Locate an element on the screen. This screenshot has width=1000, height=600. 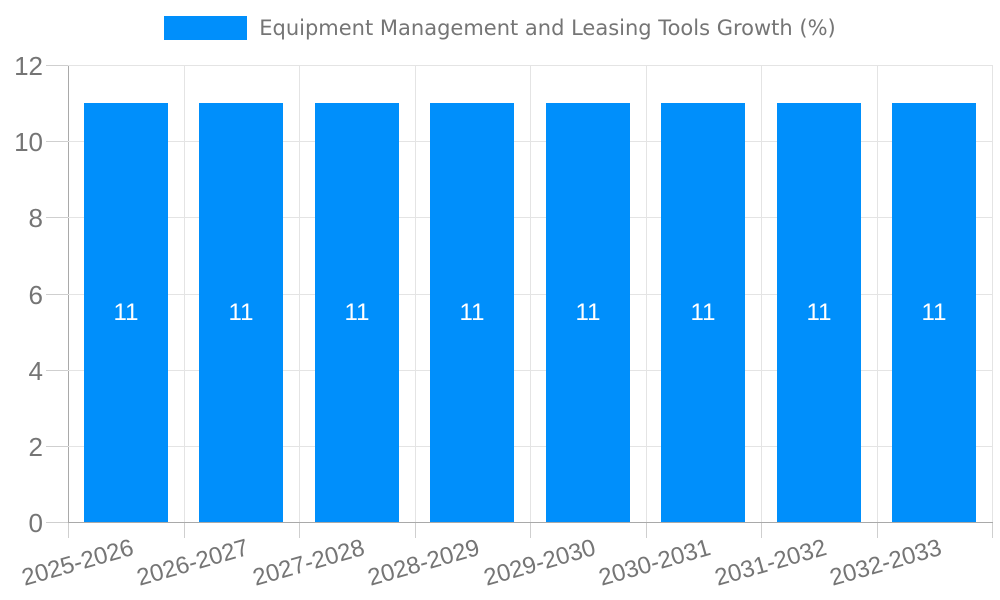
x-tick-label: 2031-2032 is located at coordinates (771, 563).